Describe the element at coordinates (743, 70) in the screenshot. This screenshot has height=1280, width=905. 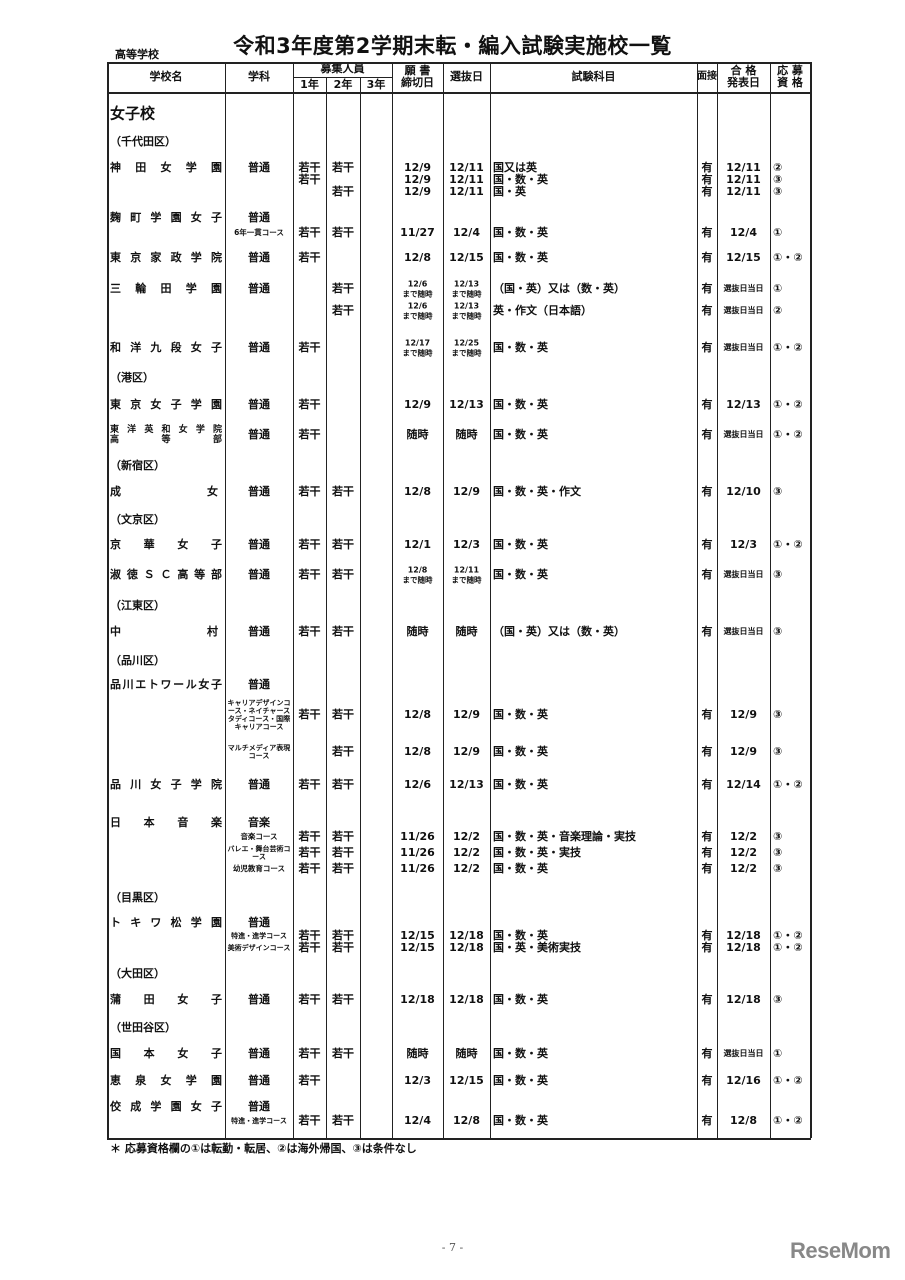
I see `header-announce-1: 合 格` at that location.